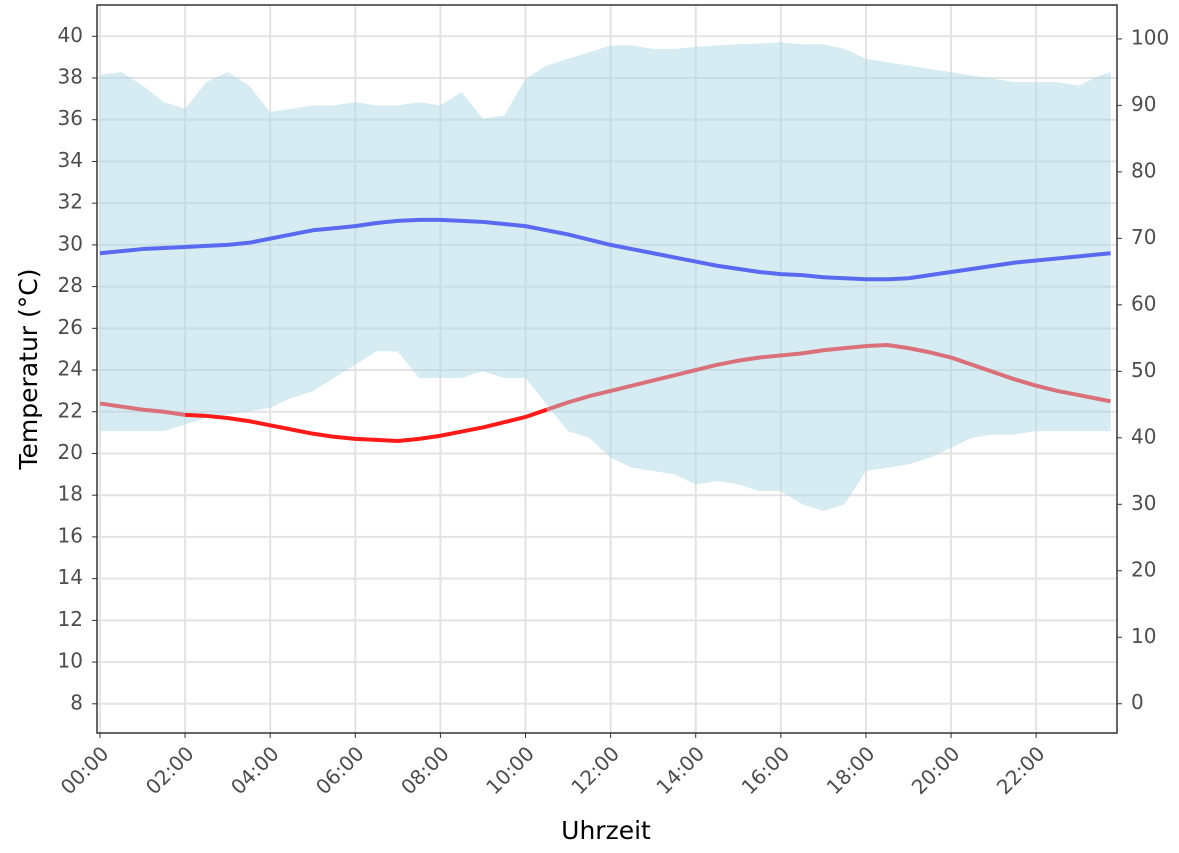  I want to click on x-tick-label: 02:00, so click(170, 770).